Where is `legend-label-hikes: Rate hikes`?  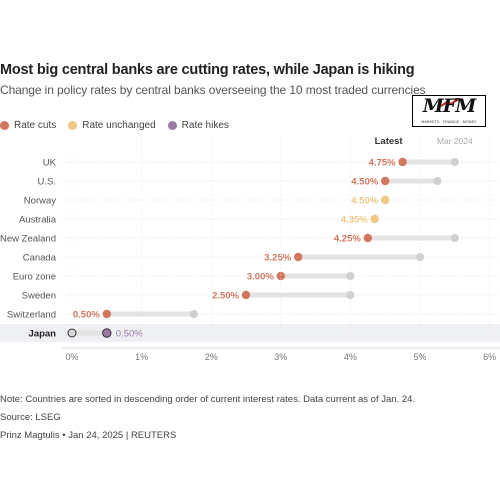
legend-label-hikes: Rate hikes is located at coordinates (205, 125).